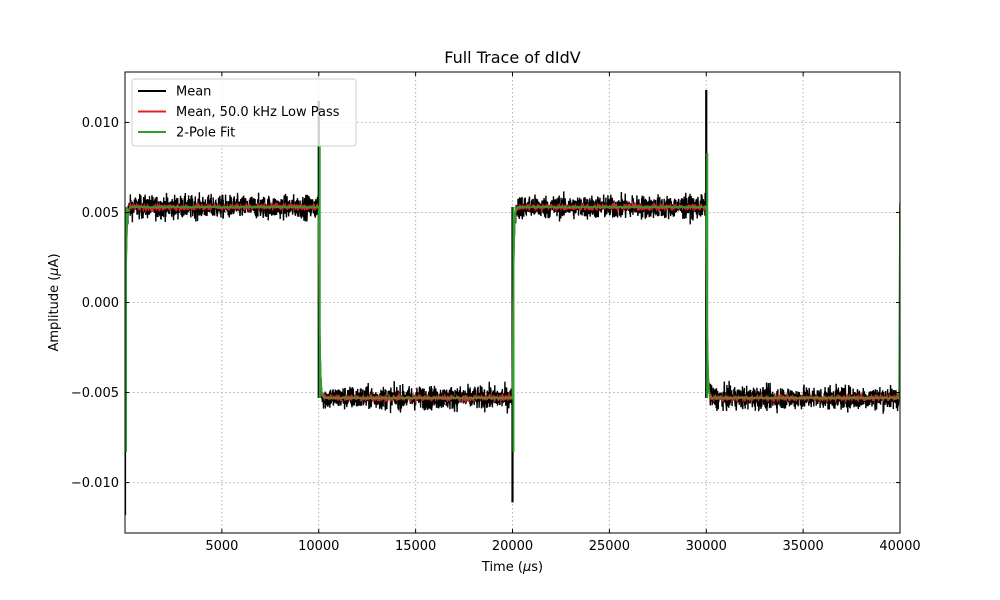 Image resolution: width=1000 pixels, height=600 pixels. Describe the element at coordinates (802, 546) in the screenshot. I see `x-tick-label: 35000` at that location.